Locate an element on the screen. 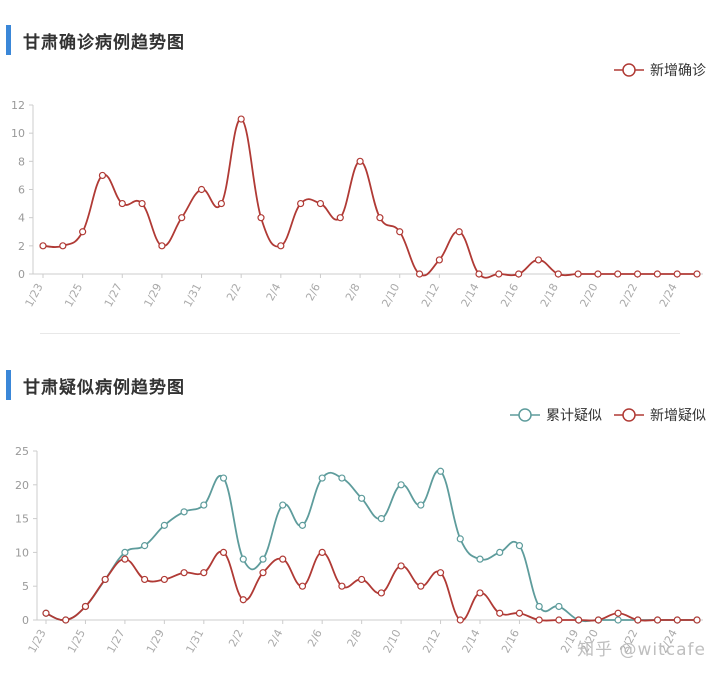  x-tick-label: 1/25 is located at coordinates (76, 641).